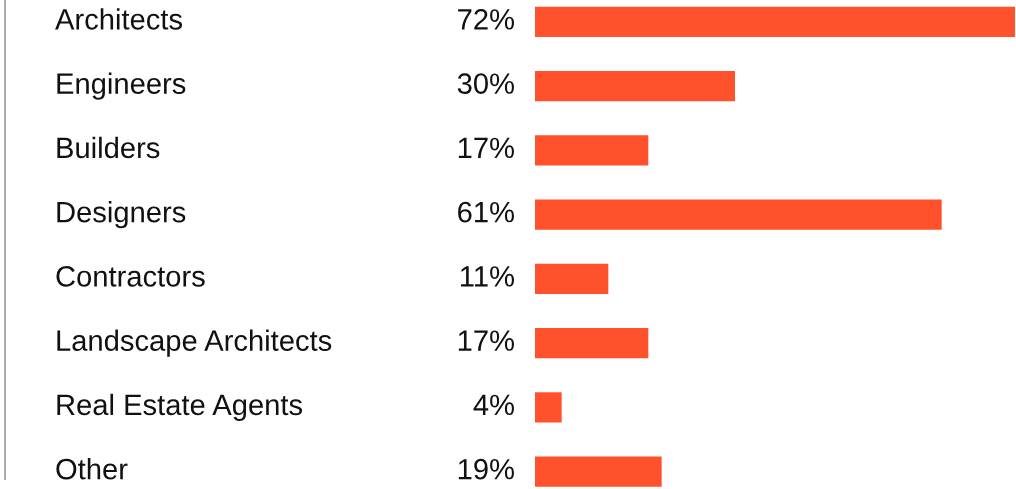 The image size is (1016, 489). What do you see at coordinates (92, 469) in the screenshot?
I see `y-tick-label: Other` at bounding box center [92, 469].